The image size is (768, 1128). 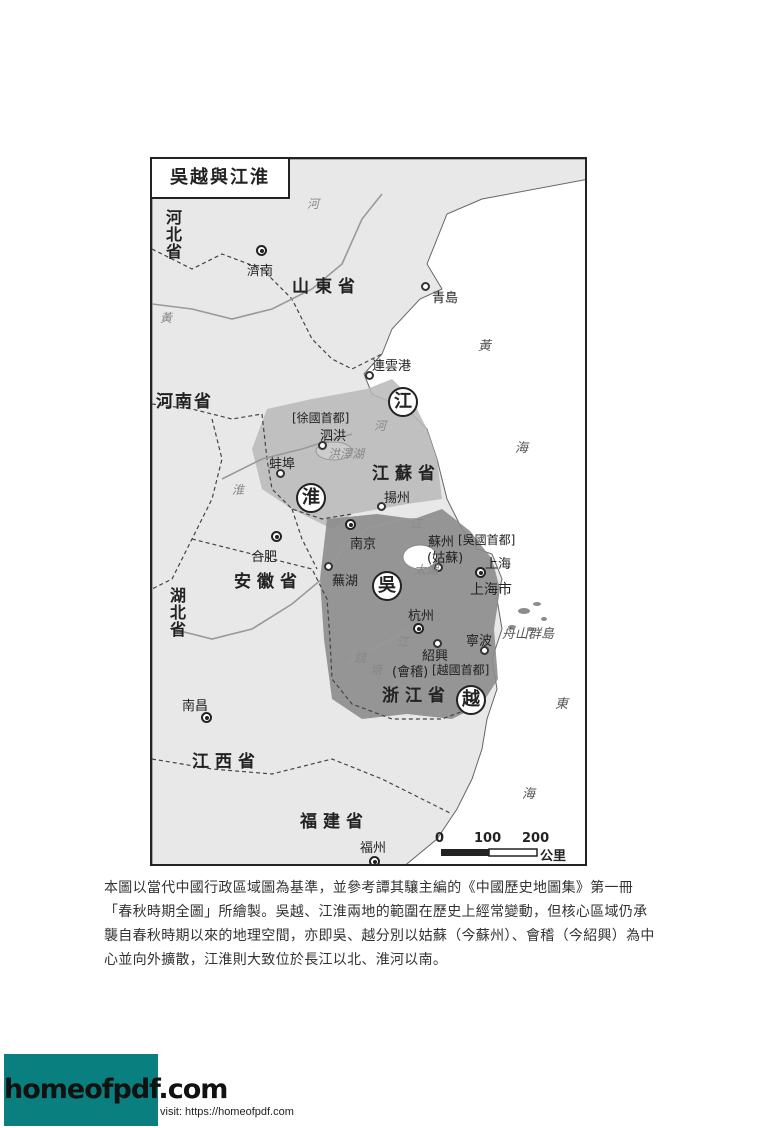 What do you see at coordinates (416, 524) in the screenshot?
I see `water-label-jiang-1: 江` at bounding box center [416, 524].